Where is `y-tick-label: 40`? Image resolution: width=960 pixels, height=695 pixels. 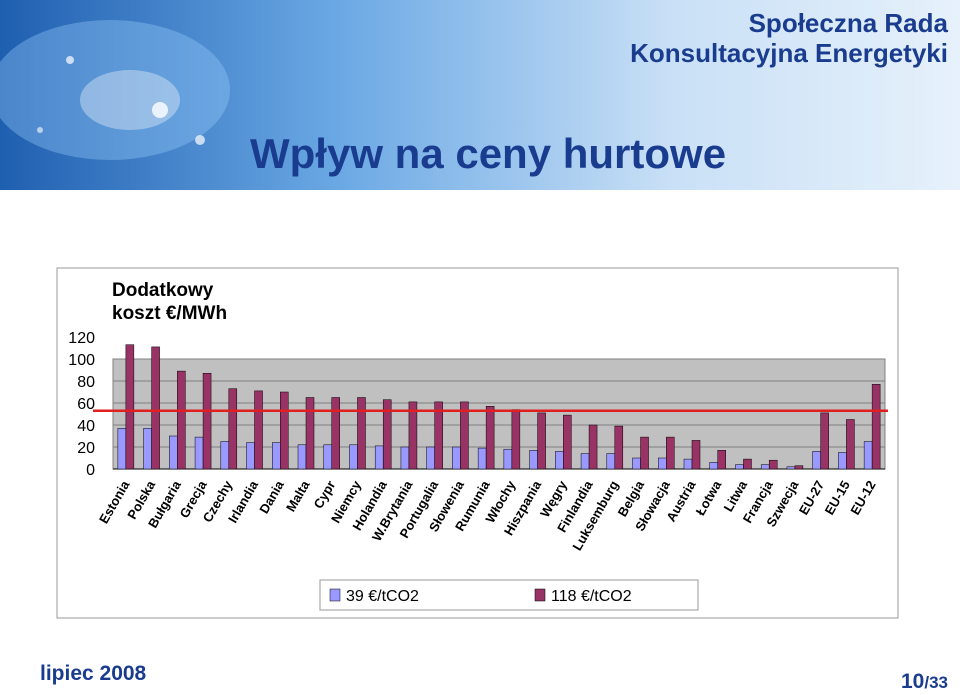 y-tick-label: 40 is located at coordinates (86, 426).